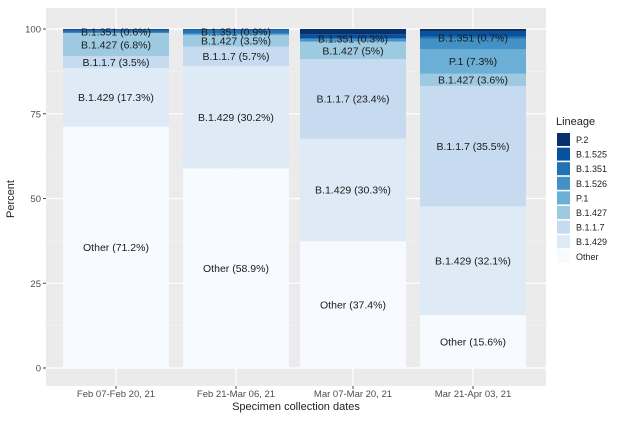  I want to click on legend-label: B.1.526, so click(591, 184).